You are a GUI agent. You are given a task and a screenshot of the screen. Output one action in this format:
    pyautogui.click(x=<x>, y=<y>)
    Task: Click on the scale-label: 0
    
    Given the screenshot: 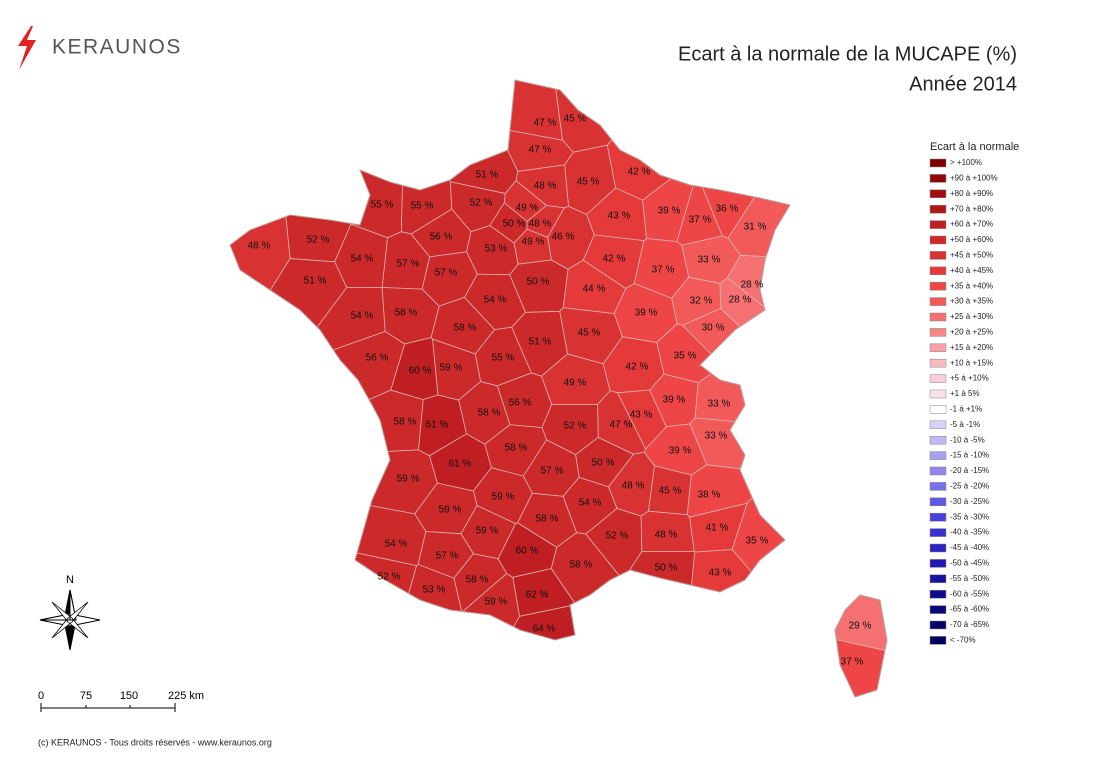 What is the action you would take?
    pyautogui.click(x=41, y=696)
    